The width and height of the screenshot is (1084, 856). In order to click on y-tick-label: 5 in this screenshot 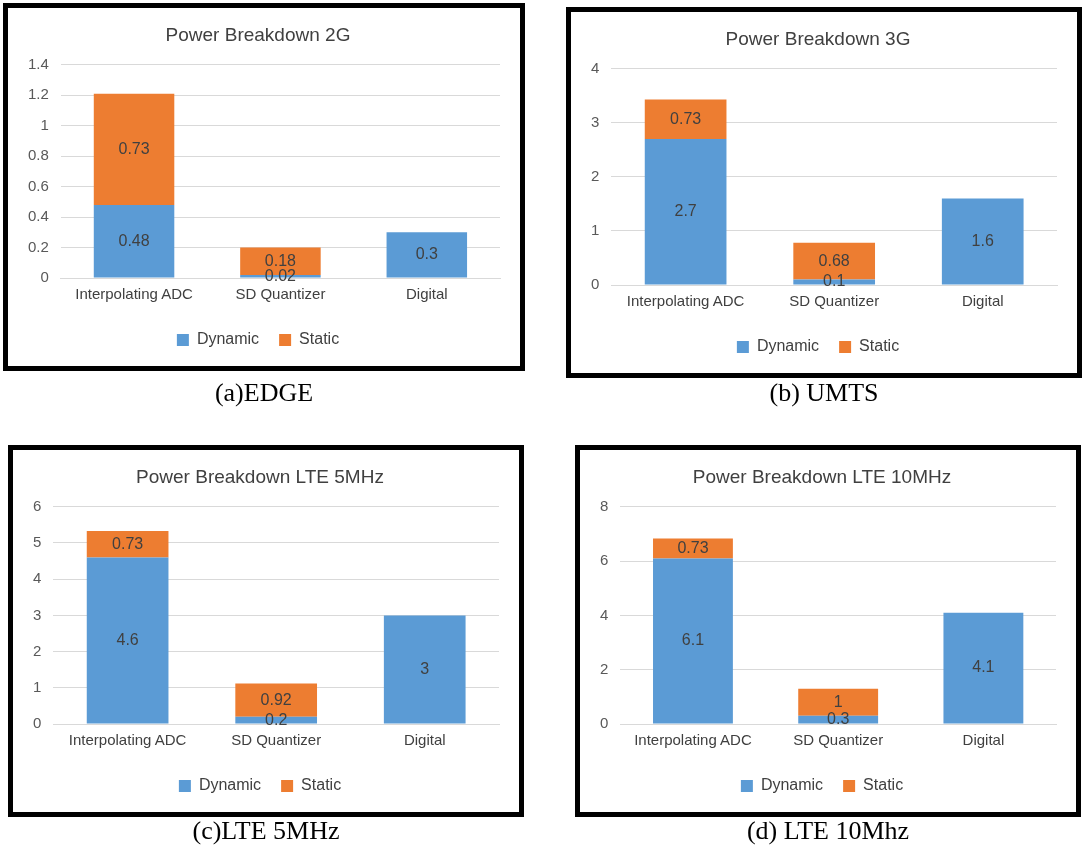, I will do `click(37, 542)`.